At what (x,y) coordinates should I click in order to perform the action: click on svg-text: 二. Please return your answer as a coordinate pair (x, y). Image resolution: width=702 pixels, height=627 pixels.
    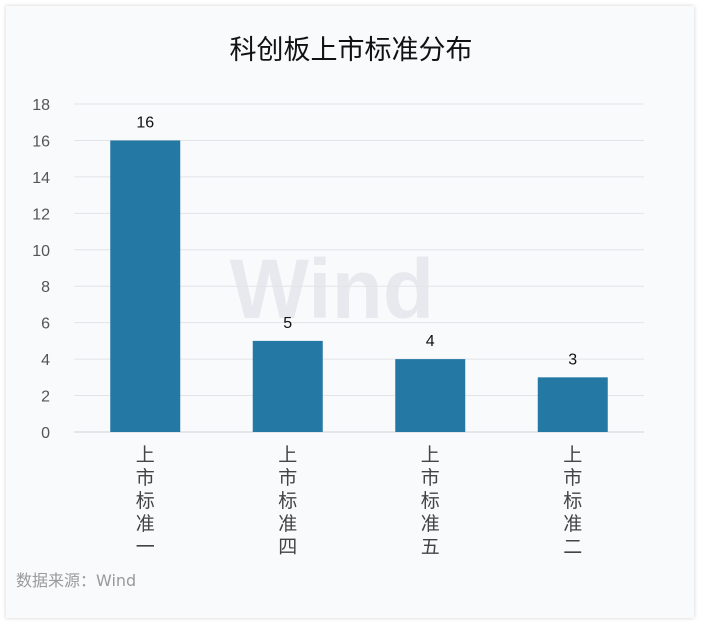
    Looking at the image, I should click on (572, 547).